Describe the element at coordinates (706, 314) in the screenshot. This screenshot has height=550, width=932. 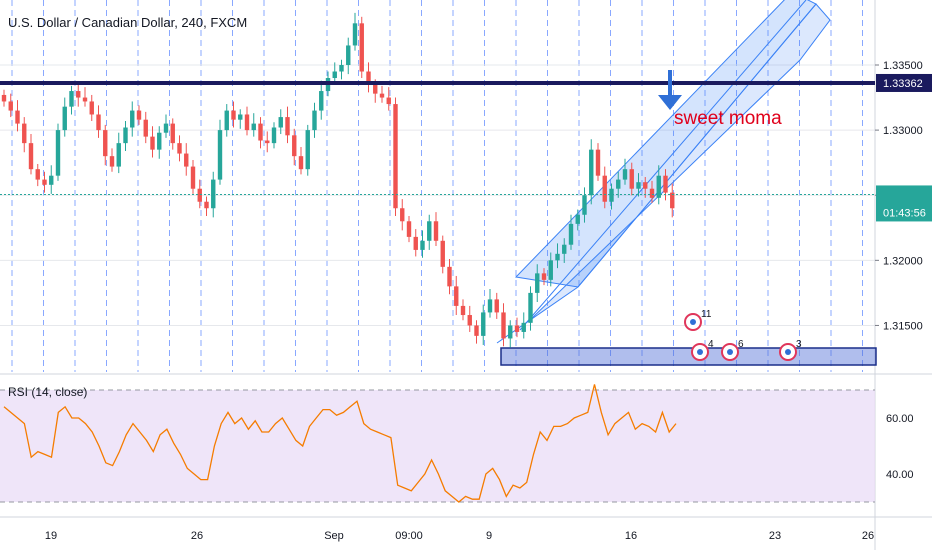
I see `event-count: 11` at that location.